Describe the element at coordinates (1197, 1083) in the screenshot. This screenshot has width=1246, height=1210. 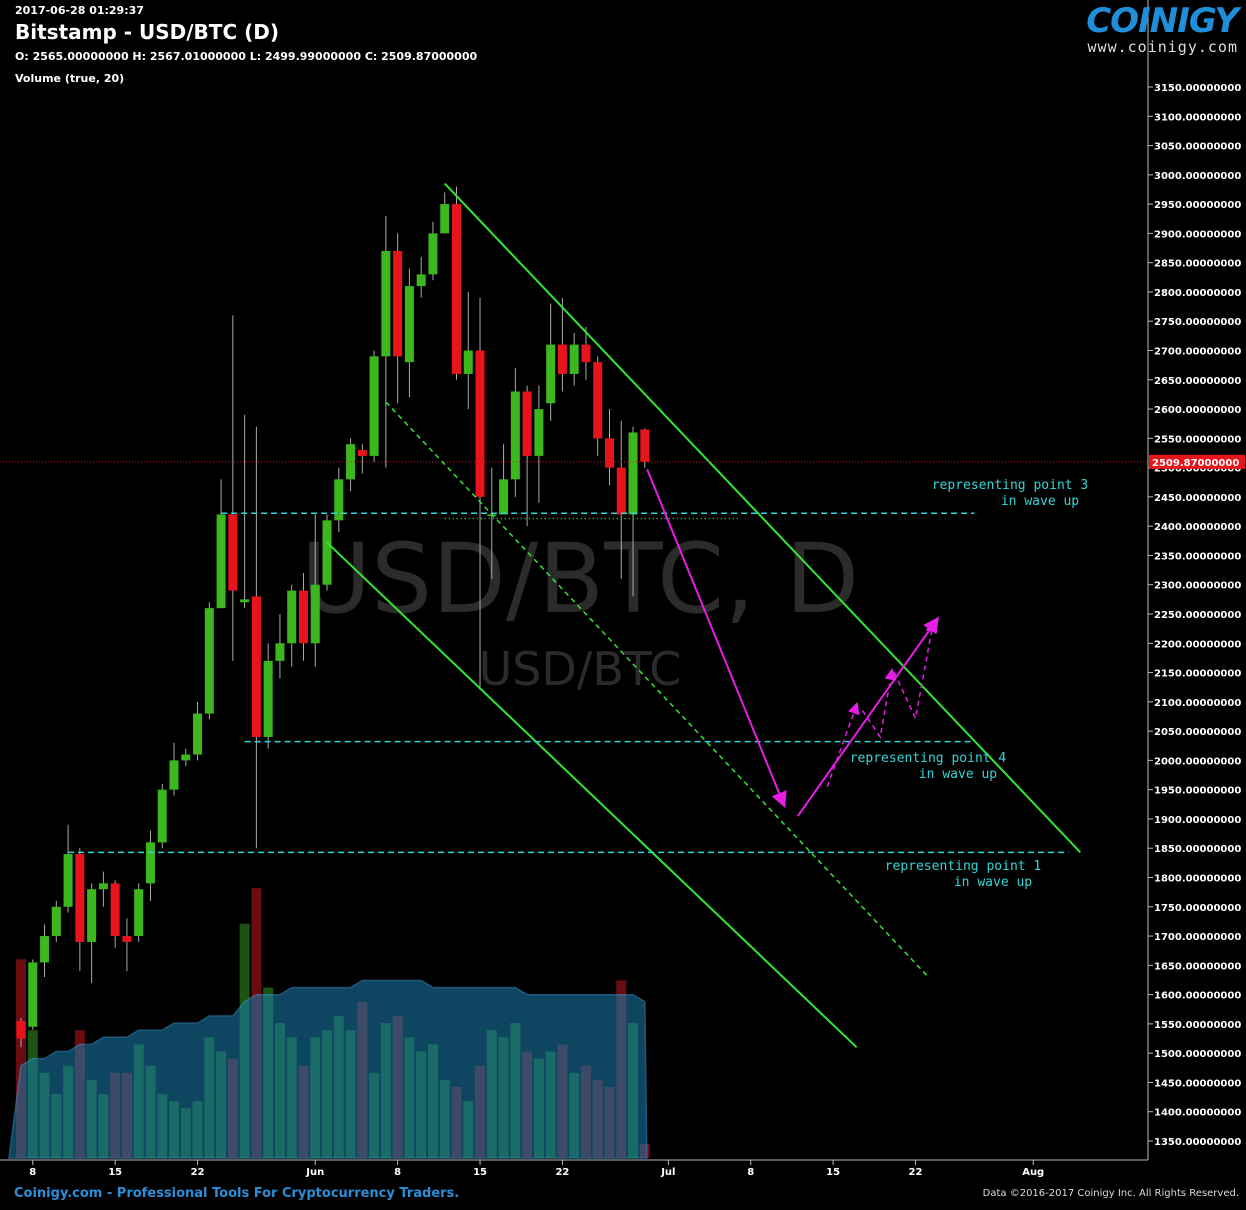
I see `y-tick-label: 1450.00000000` at that location.